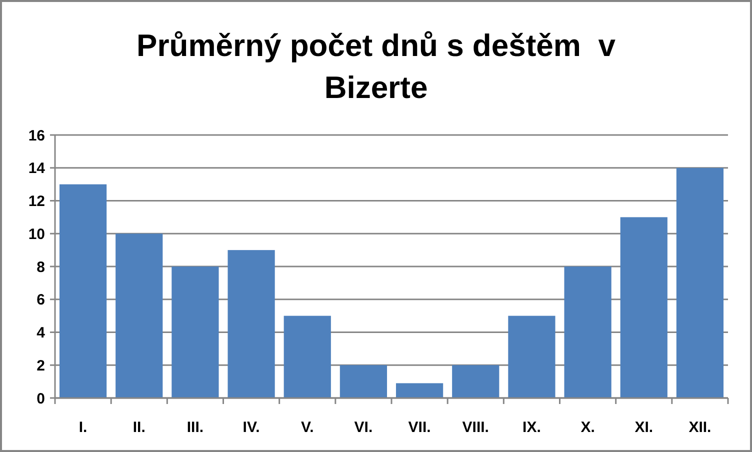 Image resolution: width=752 pixels, height=452 pixels. I want to click on x-tick-label: VIII., so click(475, 427).